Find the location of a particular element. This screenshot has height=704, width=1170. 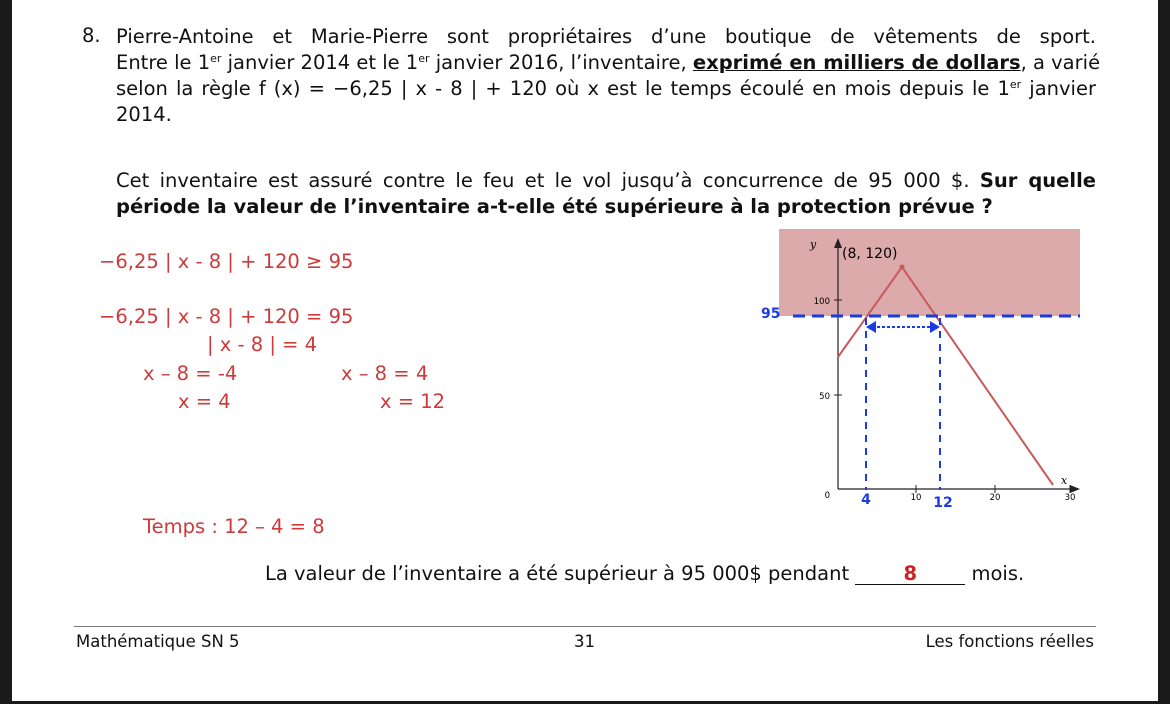

work-case-2: x – 8 = 4 is located at coordinates (385, 373).